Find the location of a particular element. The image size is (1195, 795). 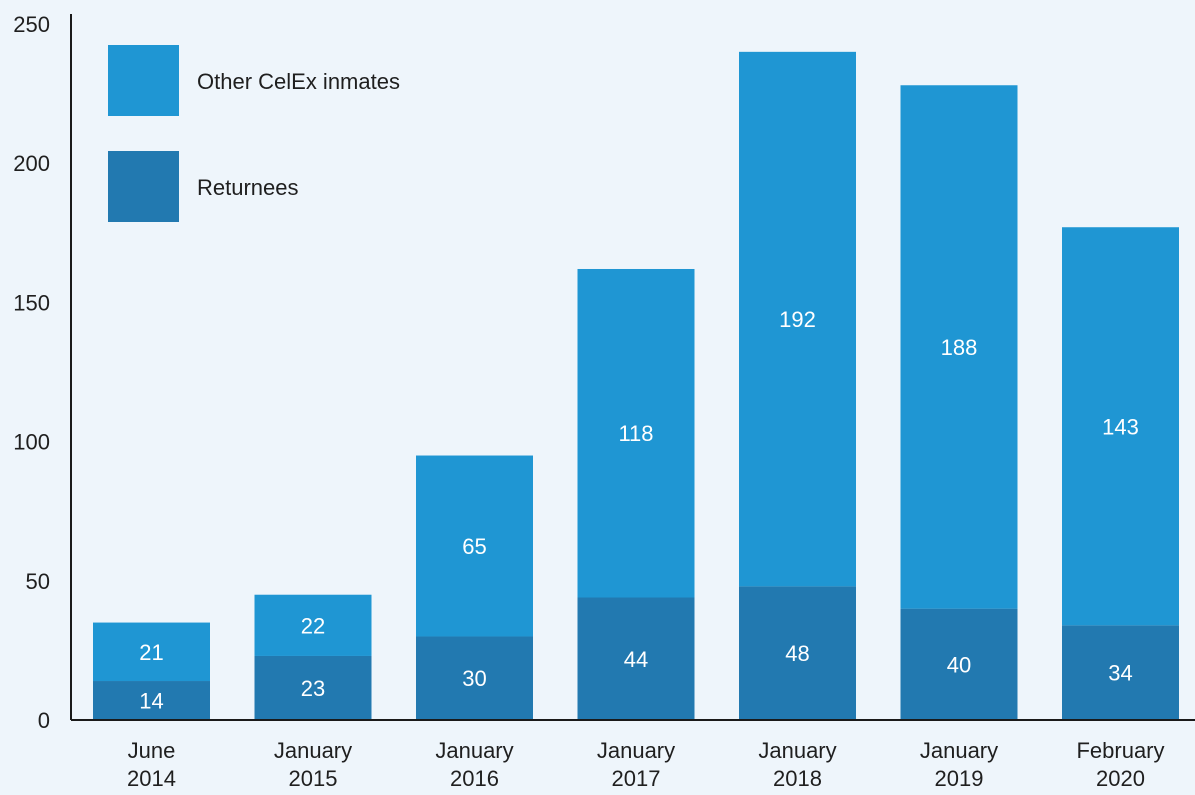

data-label: 22 is located at coordinates (313, 625).